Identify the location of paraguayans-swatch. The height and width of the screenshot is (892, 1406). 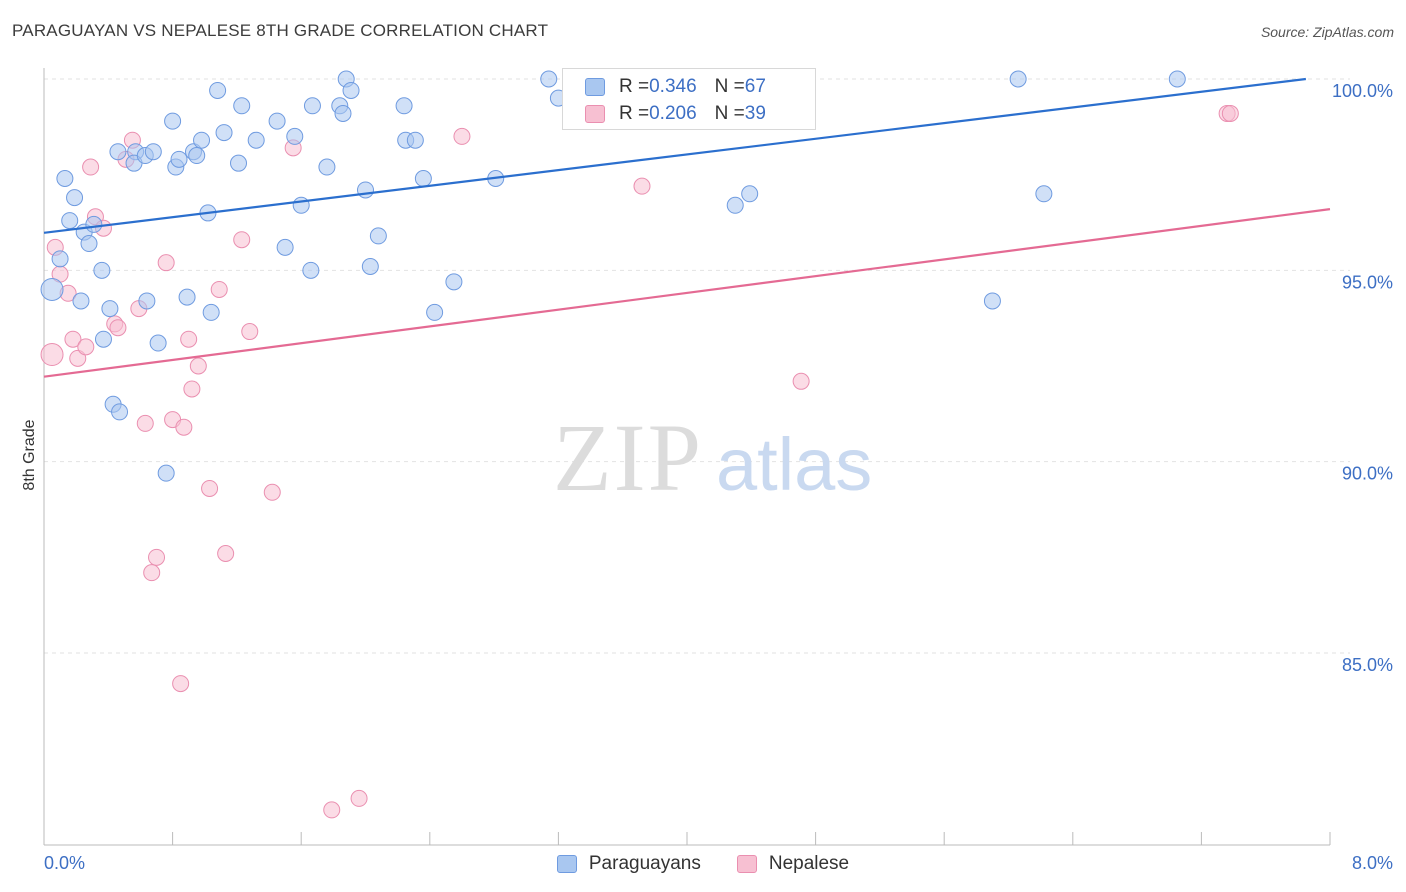
(595, 87).